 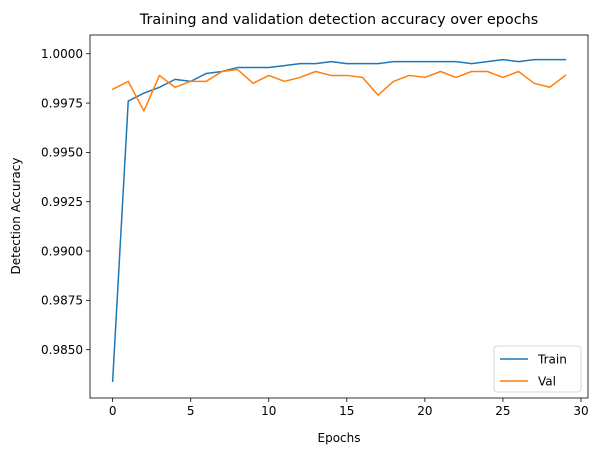 I want to click on y-tick-label: 0.9900, so click(x=62, y=251).